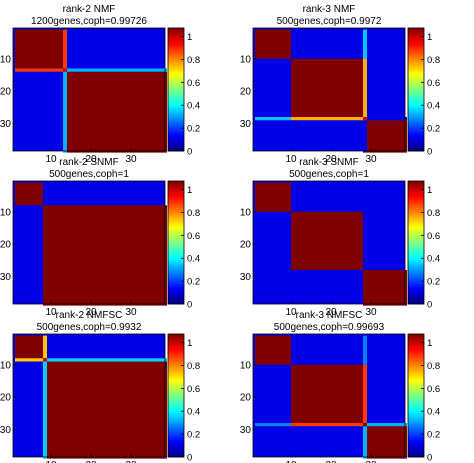  What do you see at coordinates (329, 21) in the screenshot?
I see `chart-subtitle: 500genes,coph=0.9972` at bounding box center [329, 21].